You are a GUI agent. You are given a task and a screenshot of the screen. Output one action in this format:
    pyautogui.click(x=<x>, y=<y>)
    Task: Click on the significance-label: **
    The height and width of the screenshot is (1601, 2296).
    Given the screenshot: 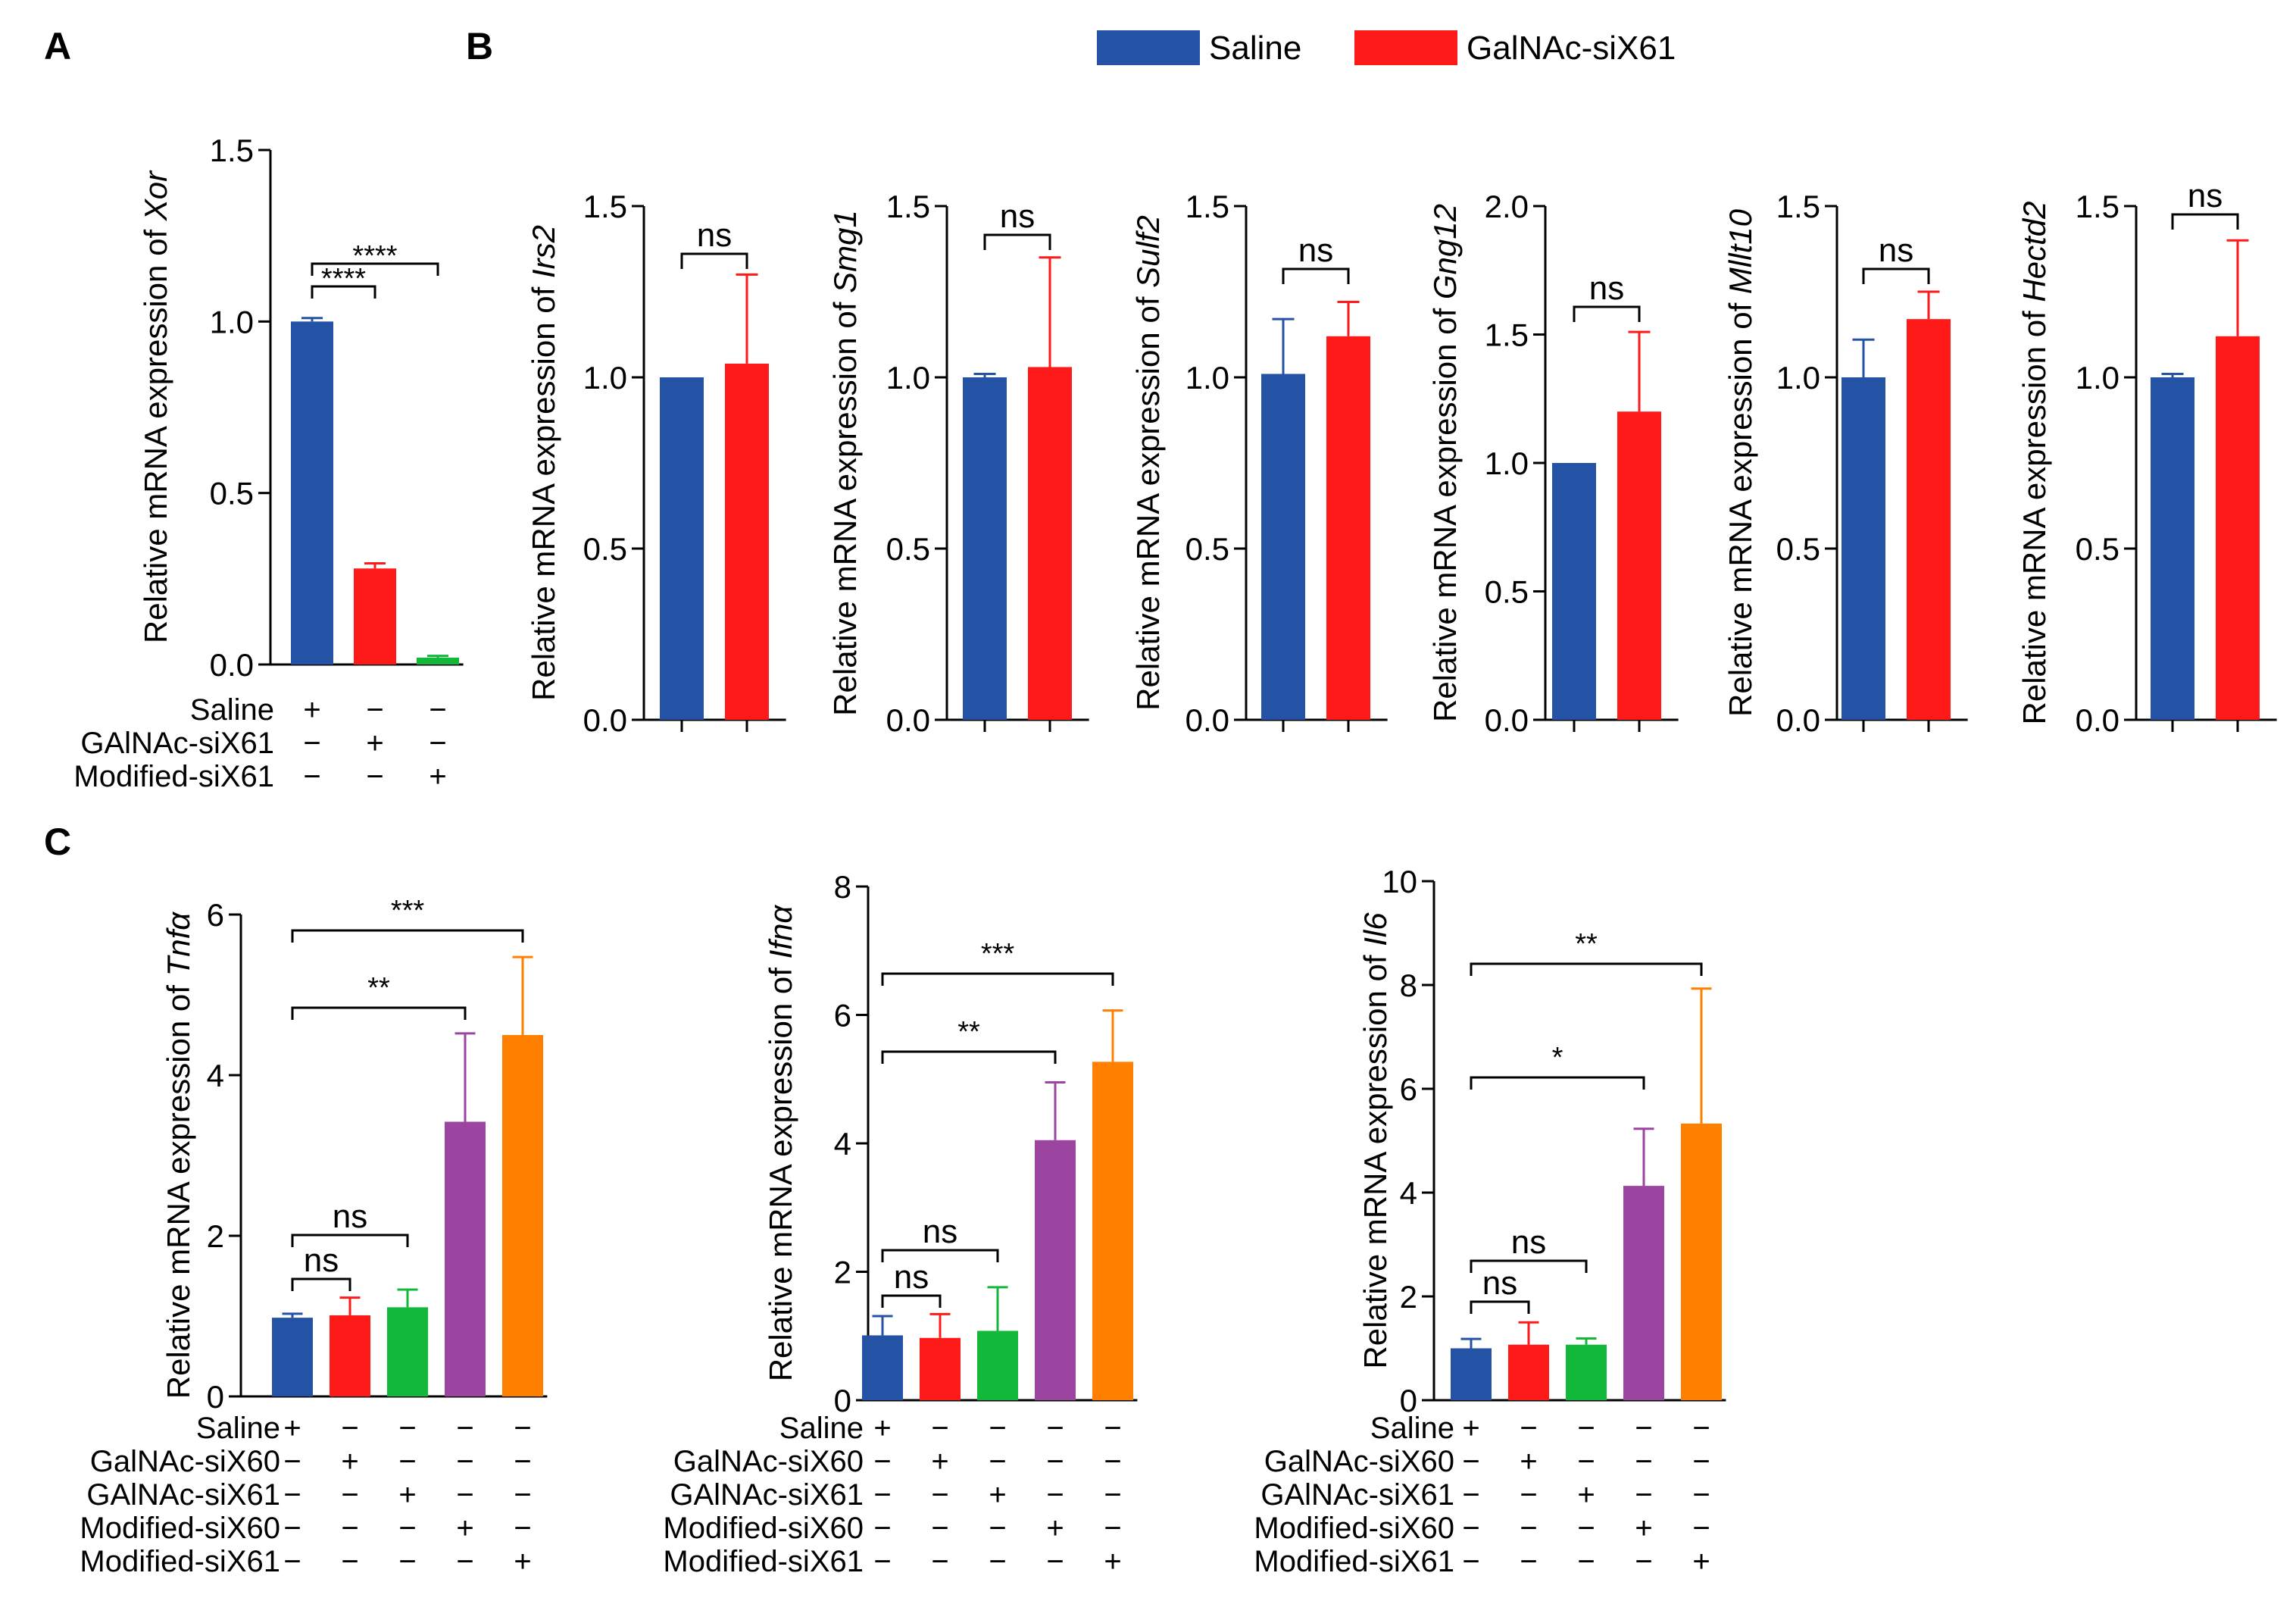 What is the action you would take?
    pyautogui.click(x=1586, y=944)
    